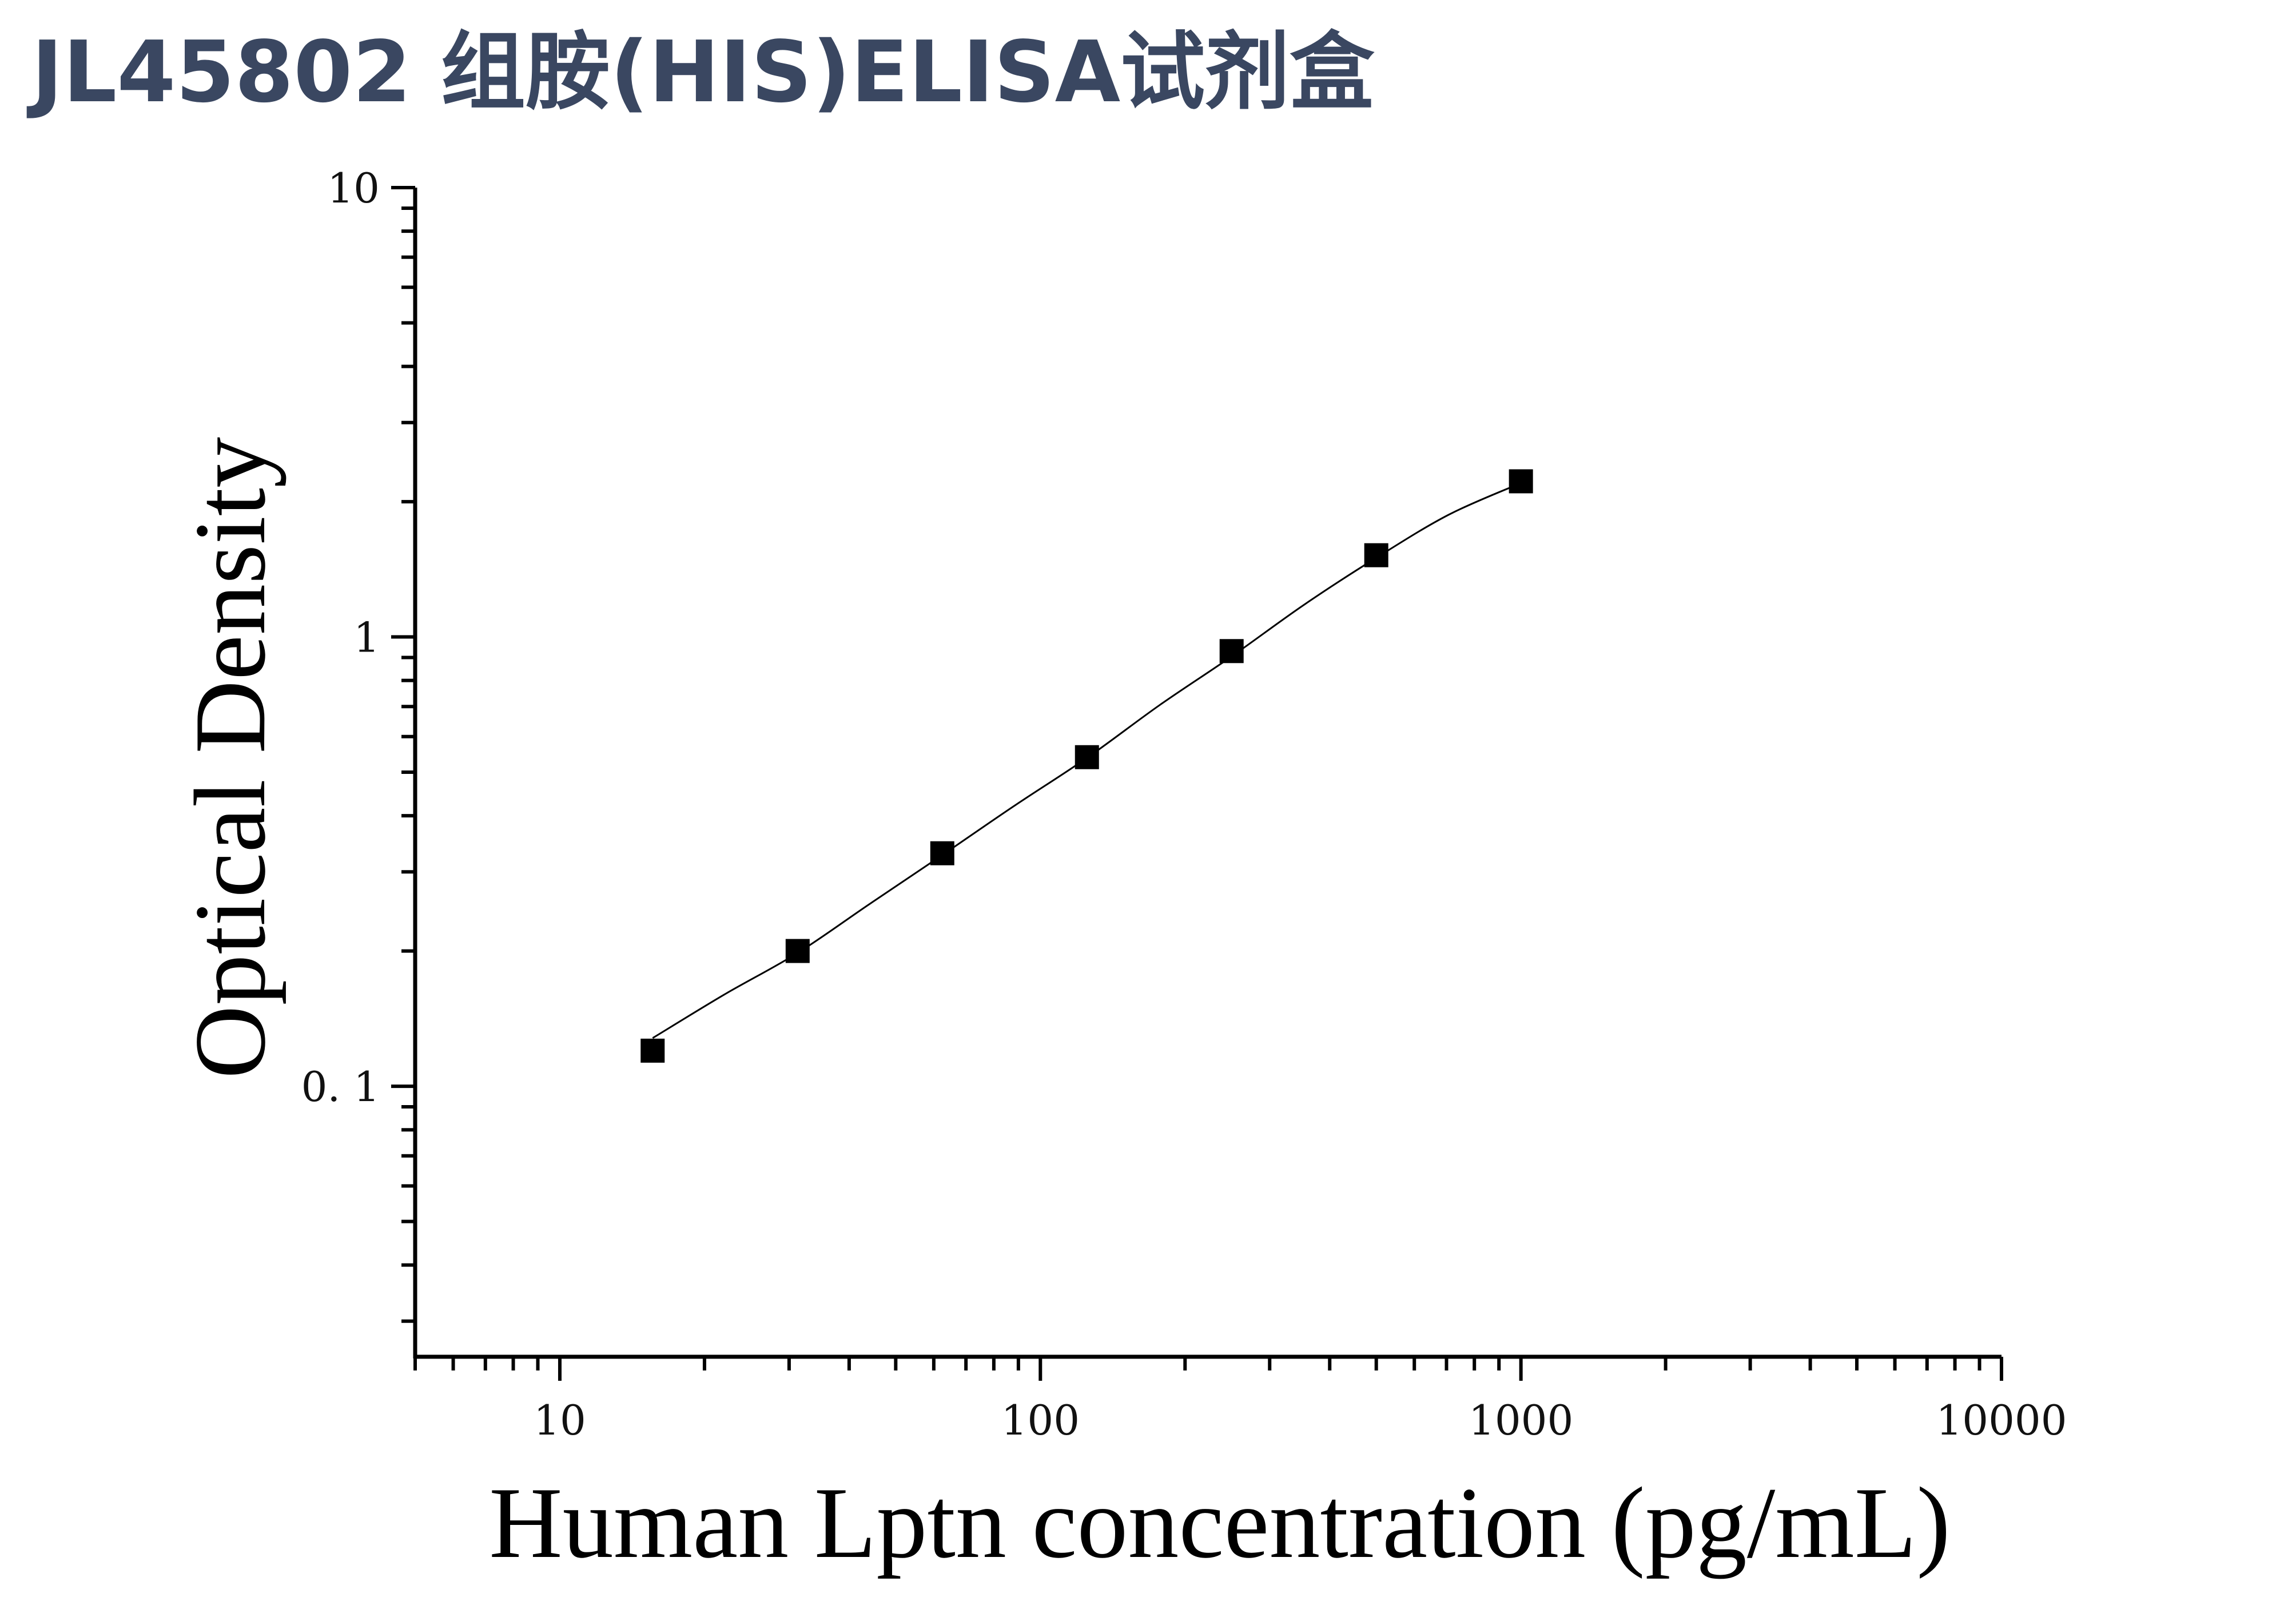  What do you see at coordinates (230, 758) in the screenshot?
I see `y-axis-title: Optical Density` at bounding box center [230, 758].